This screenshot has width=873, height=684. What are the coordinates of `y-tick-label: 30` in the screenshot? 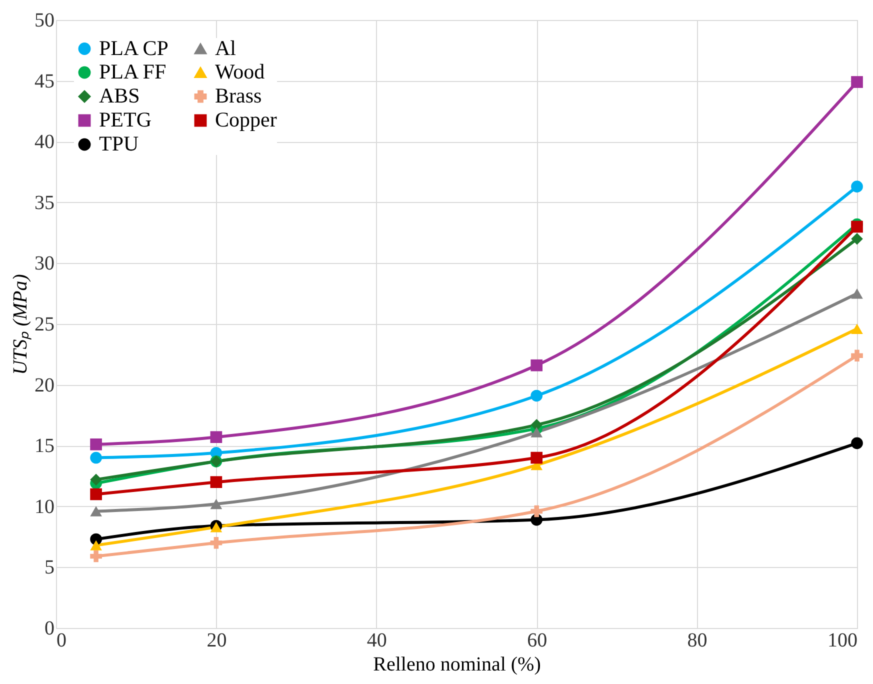 It's located at (44, 263).